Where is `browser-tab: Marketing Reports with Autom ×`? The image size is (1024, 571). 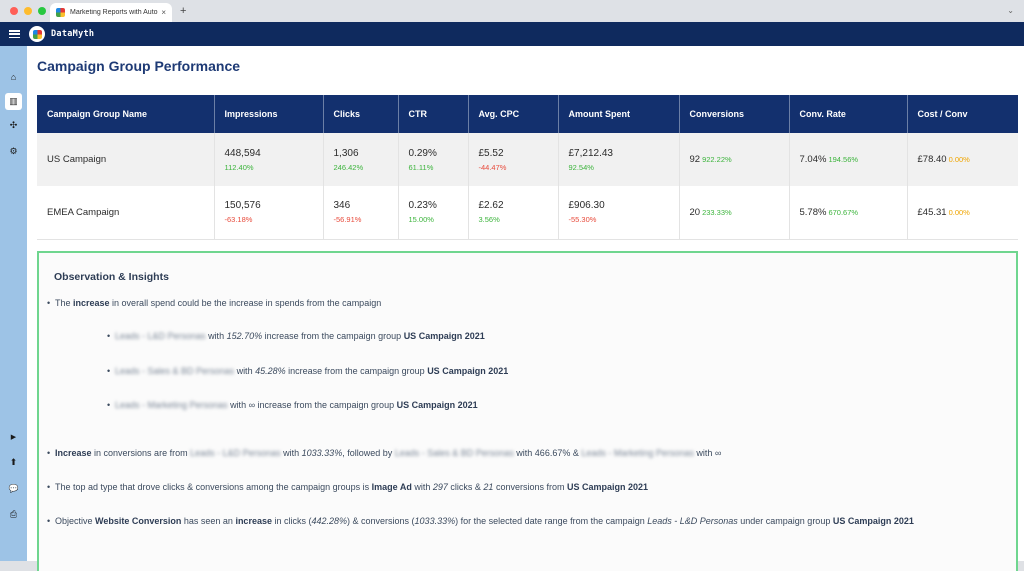
browser-tab: Marketing Reports with Autom × is located at coordinates (111, 12).